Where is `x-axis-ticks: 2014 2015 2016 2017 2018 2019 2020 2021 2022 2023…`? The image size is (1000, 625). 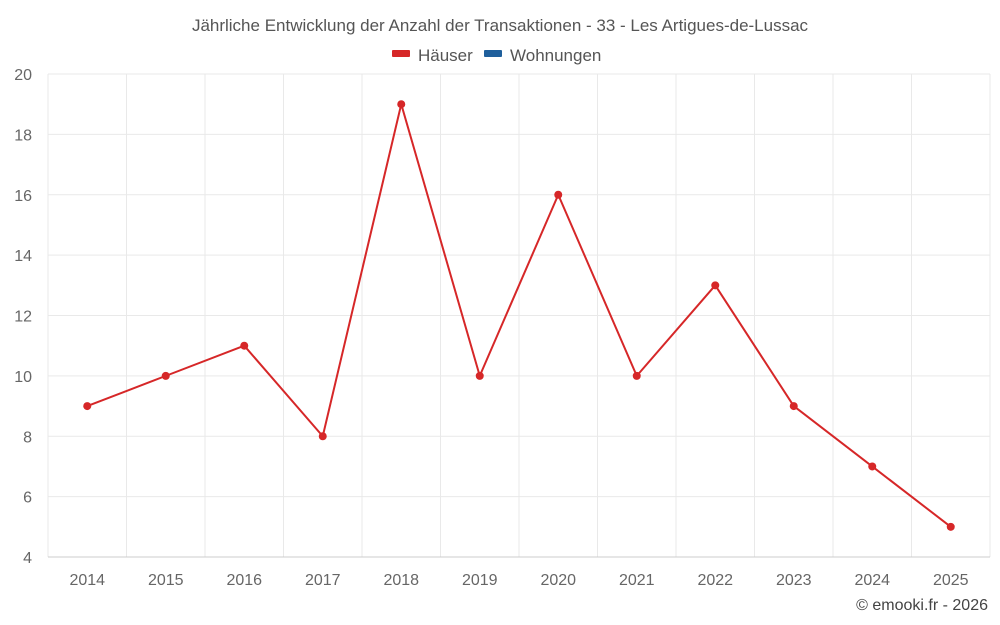 x-axis-ticks: 2014 2015 2016 2017 2018 2019 2020 2021 2022 2023… is located at coordinates (518, 580).